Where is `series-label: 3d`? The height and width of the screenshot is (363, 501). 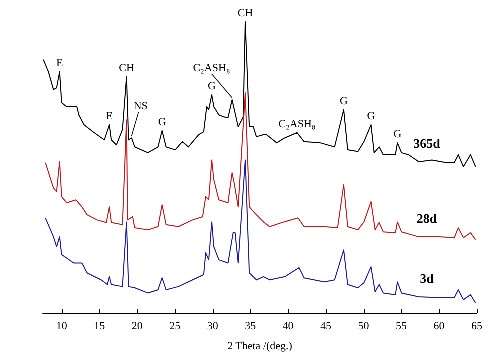
series-label: 3d is located at coordinates (427, 278).